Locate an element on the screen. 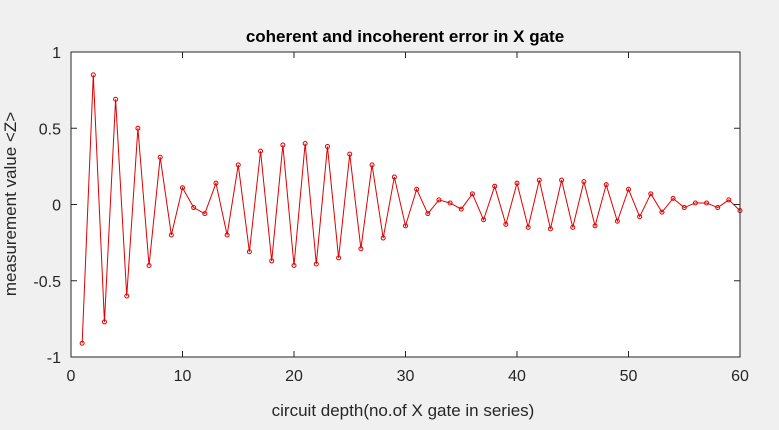 The image size is (779, 430). x-tick-label: 20 is located at coordinates (294, 376).